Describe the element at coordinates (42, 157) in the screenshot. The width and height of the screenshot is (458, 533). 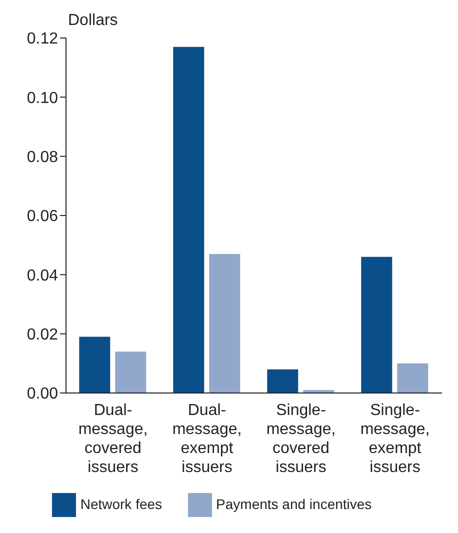
I see `y-tick-label: 0.08` at that location.